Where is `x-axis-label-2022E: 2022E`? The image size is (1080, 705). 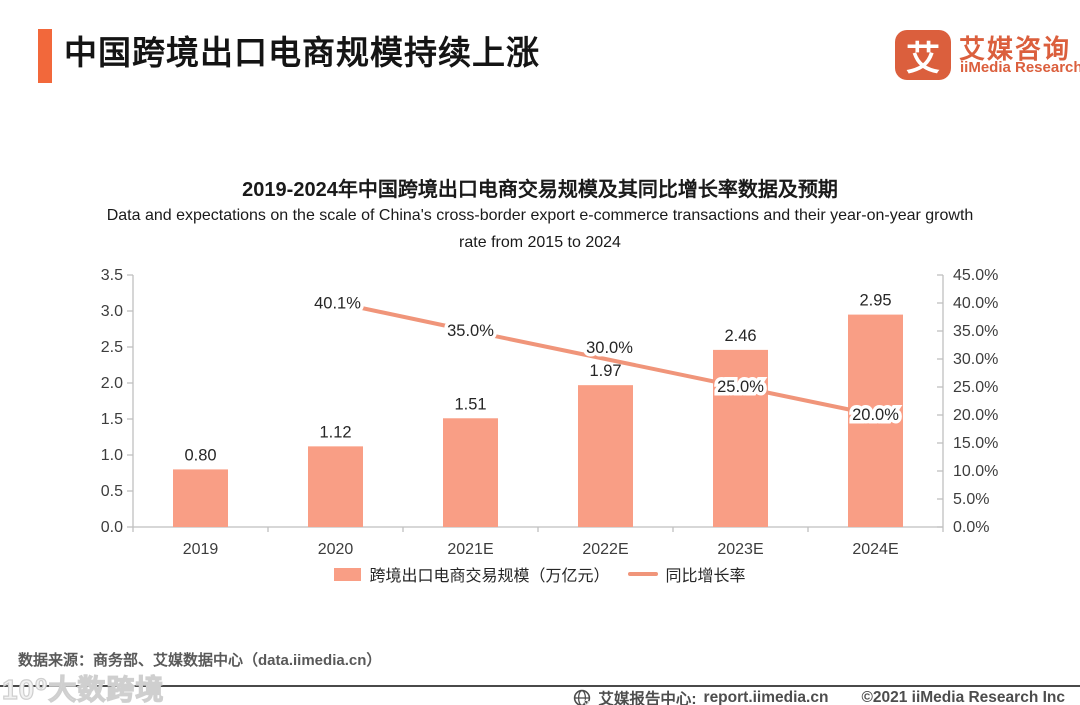
x-axis-label-2022E: 2022E is located at coordinates (605, 549).